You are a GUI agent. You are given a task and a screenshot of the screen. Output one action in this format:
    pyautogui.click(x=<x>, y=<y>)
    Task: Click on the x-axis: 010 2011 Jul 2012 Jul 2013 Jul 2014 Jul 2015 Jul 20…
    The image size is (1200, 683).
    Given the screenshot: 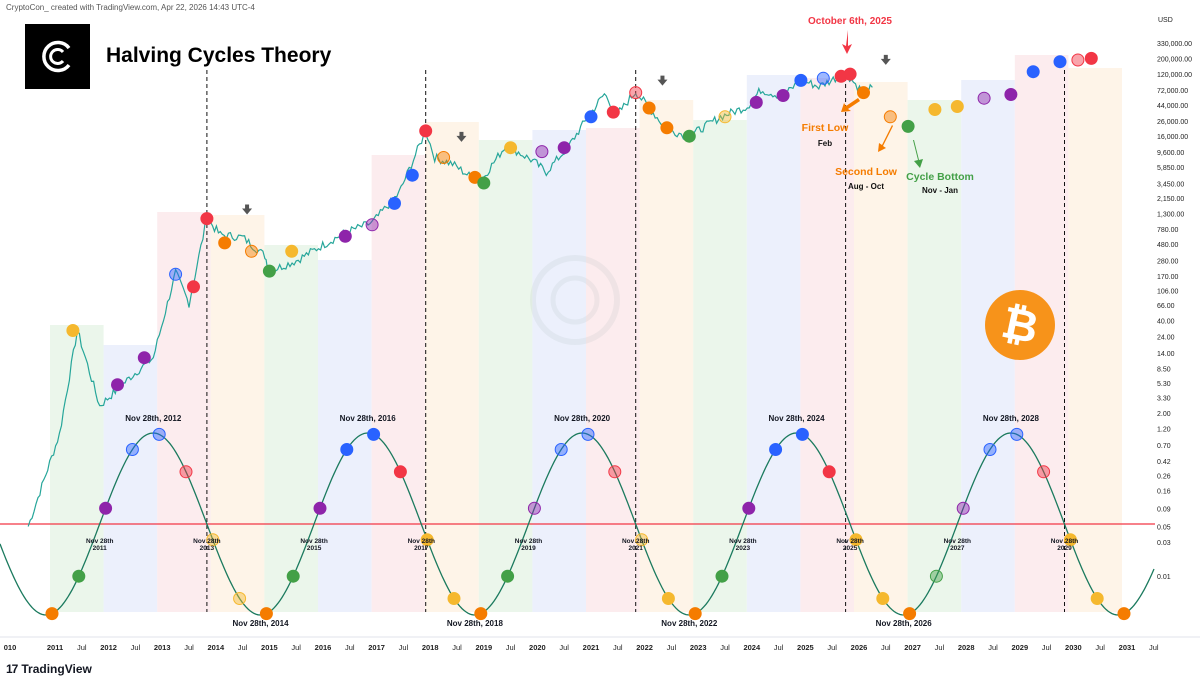 What is the action you would take?
    pyautogui.click(x=600, y=644)
    